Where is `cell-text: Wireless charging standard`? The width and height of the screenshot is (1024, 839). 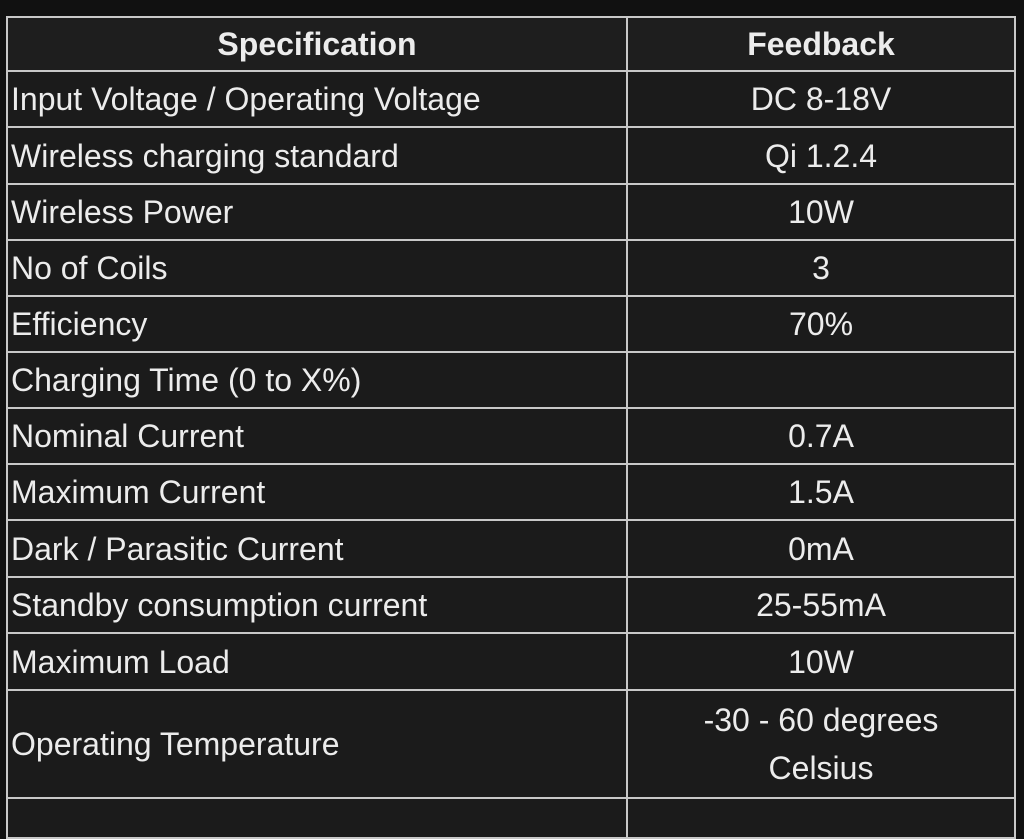 cell-text: Wireless charging standard is located at coordinates (205, 155).